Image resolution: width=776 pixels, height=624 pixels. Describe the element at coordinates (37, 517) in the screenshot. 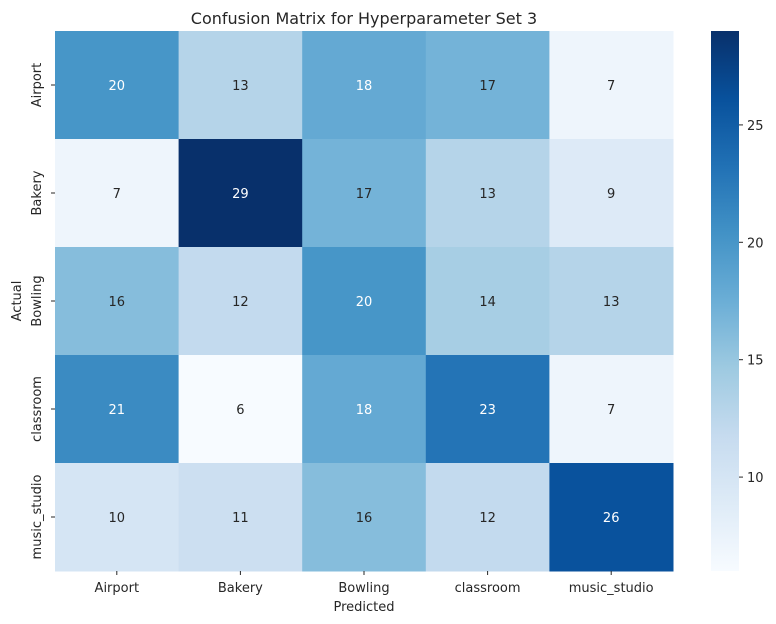

I see `y-tick-label: music_studio` at that location.